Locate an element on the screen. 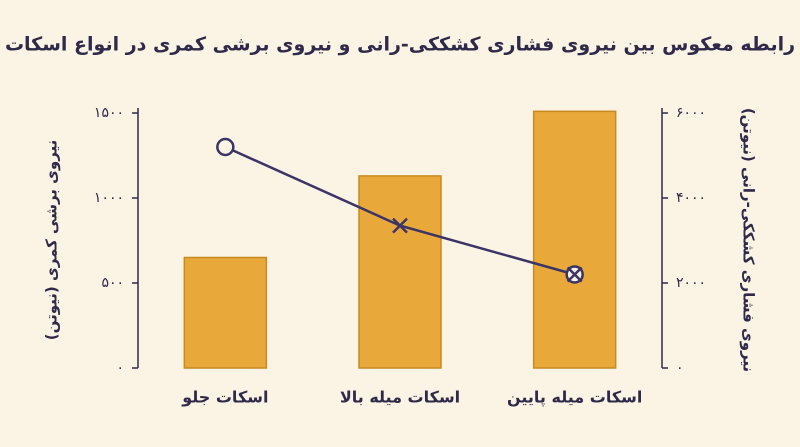 The height and width of the screenshot is (447, 800). y2-tick-label: ۶۰۰۰ is located at coordinates (691, 113).